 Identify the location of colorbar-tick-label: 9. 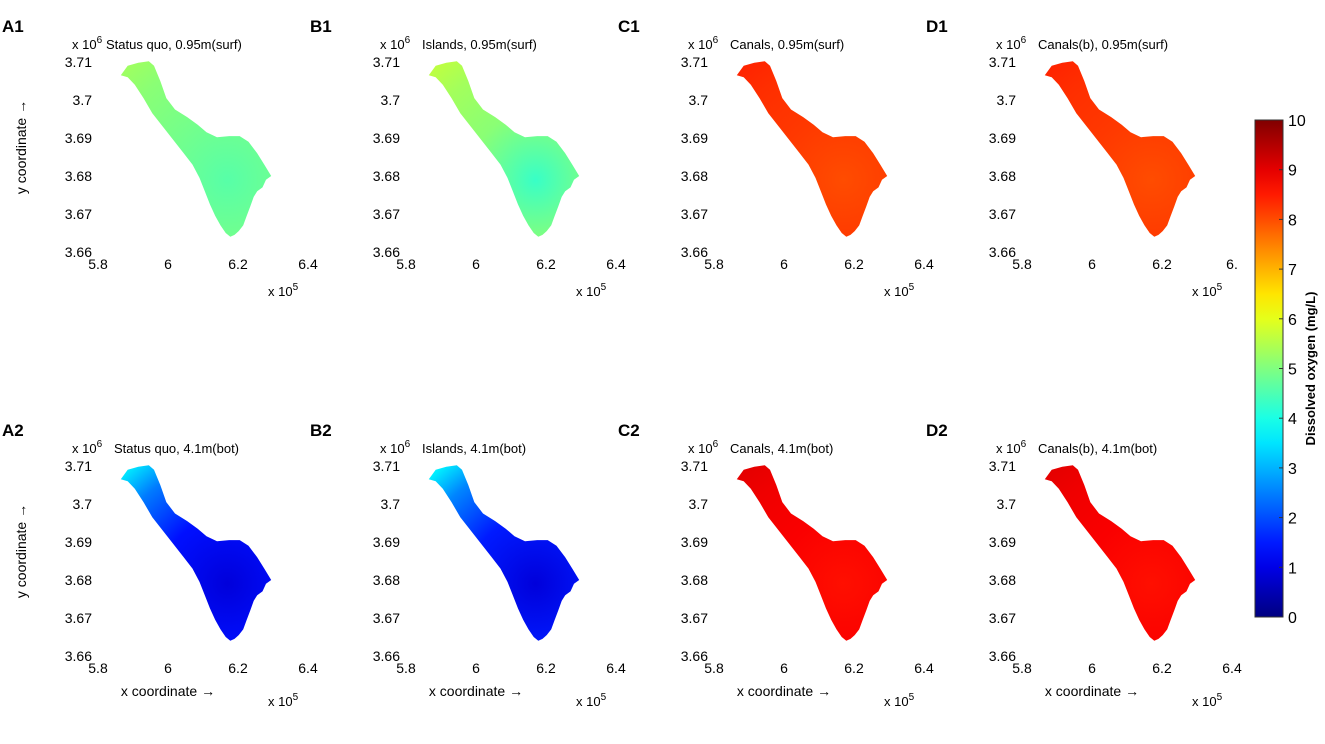
(1292, 171).